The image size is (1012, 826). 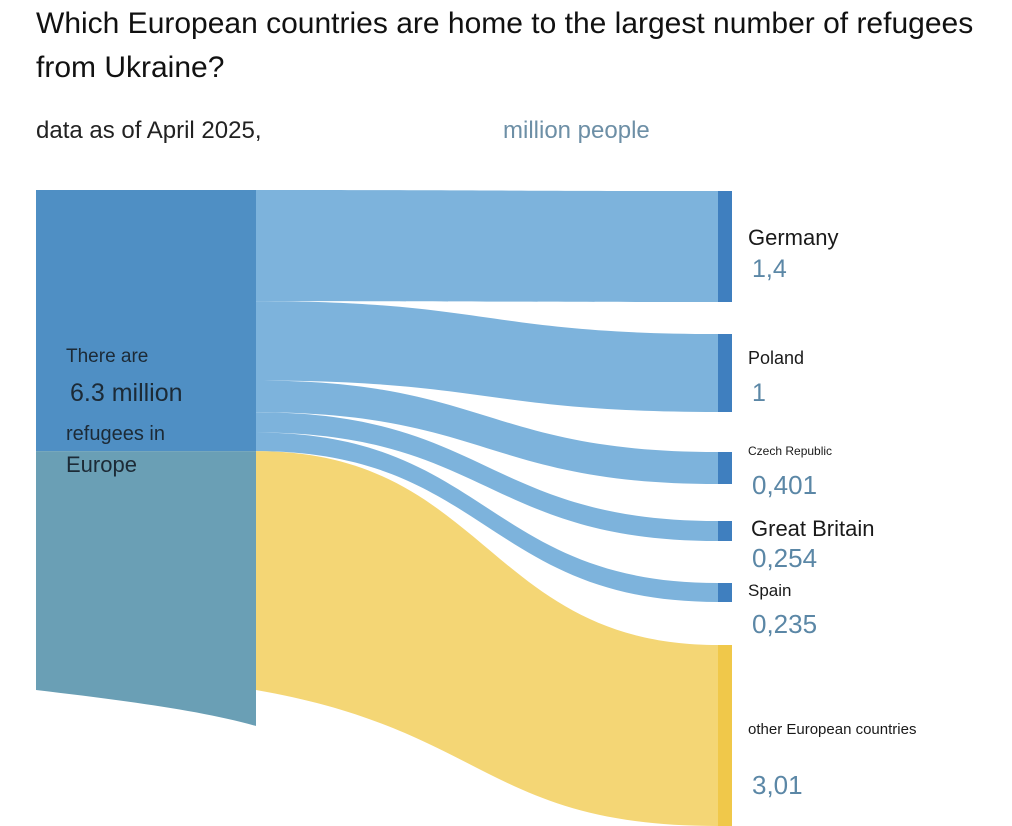 What do you see at coordinates (793, 237) in the screenshot?
I see `label-germany: Germany` at bounding box center [793, 237].